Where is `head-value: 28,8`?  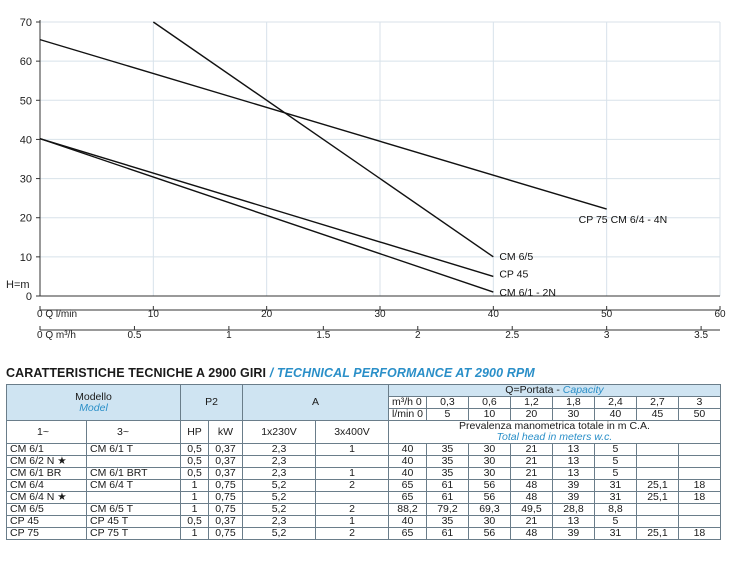
head-value: 28,8 is located at coordinates (573, 509).